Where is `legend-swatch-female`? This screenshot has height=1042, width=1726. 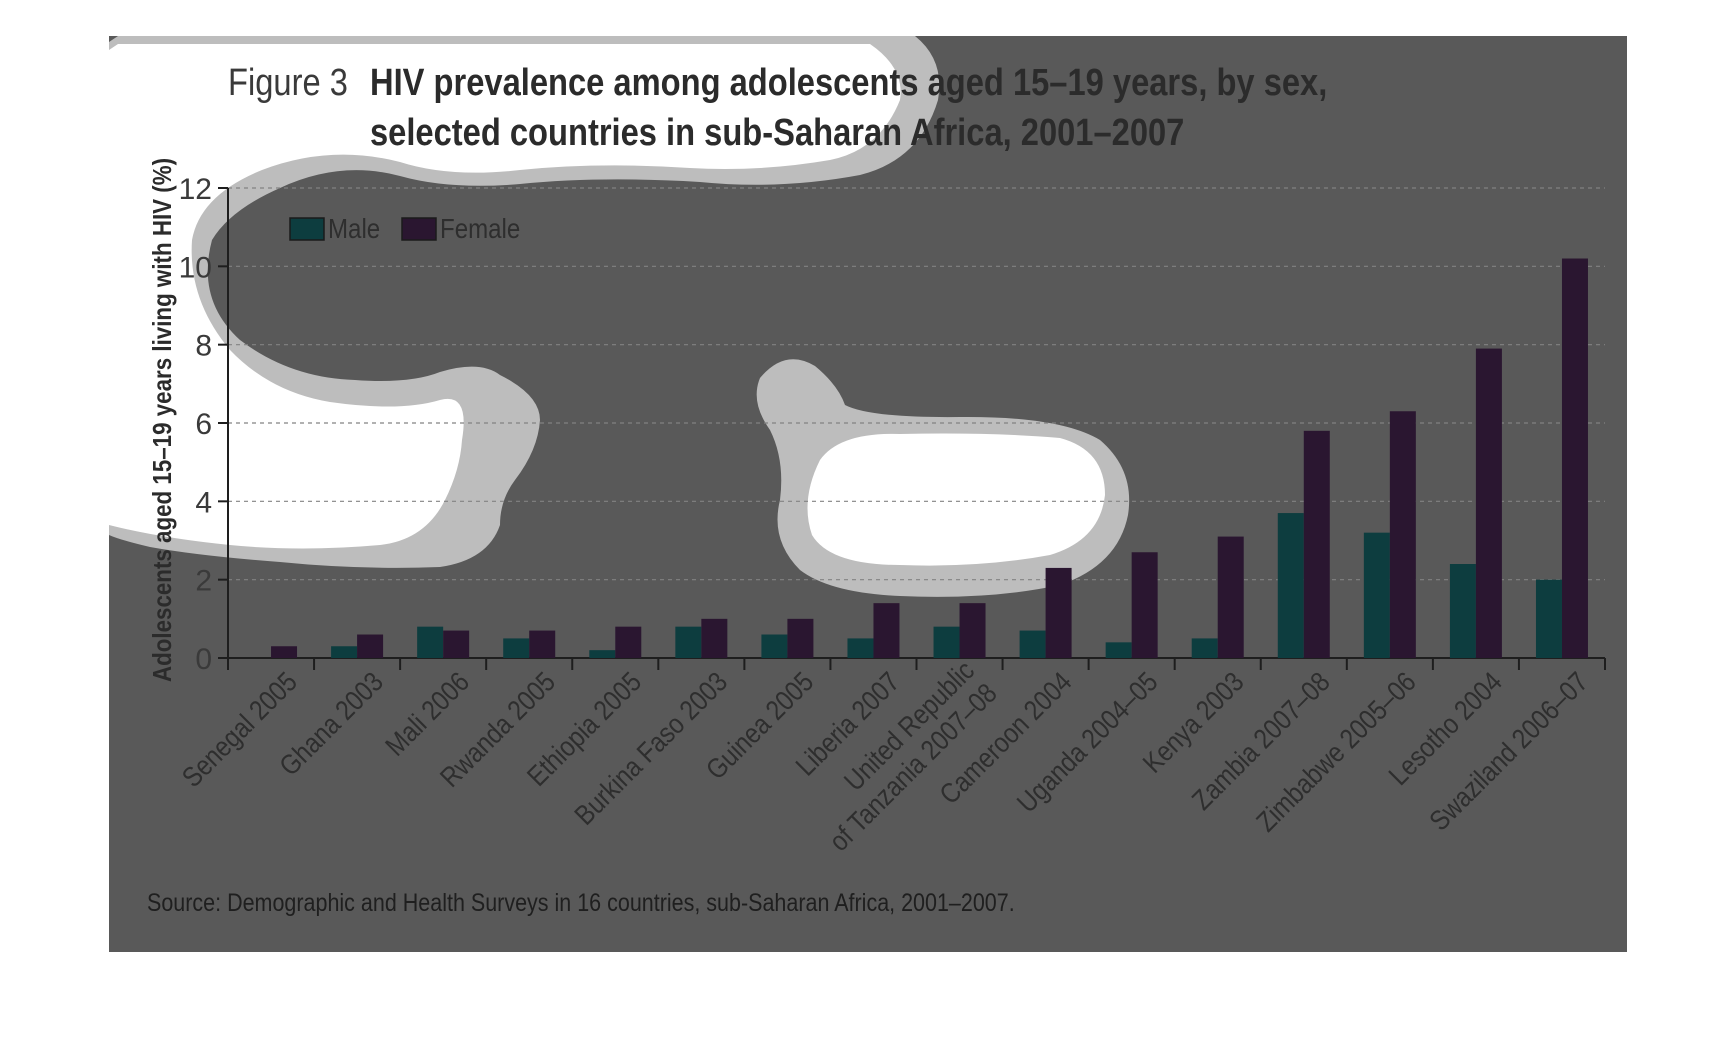
legend-swatch-female is located at coordinates (419, 229).